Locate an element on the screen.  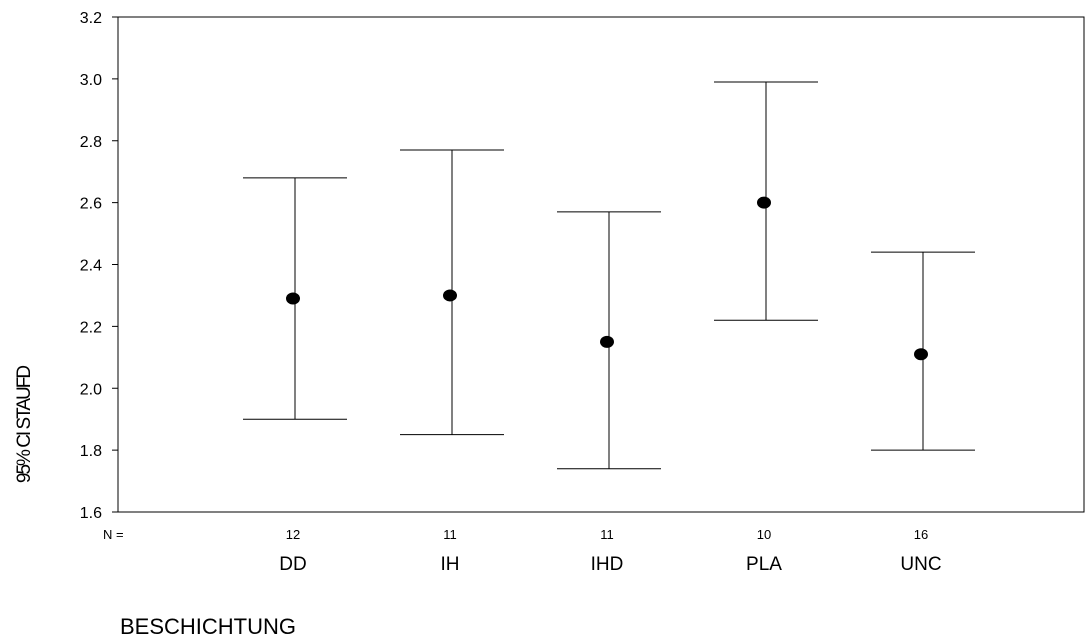
x-category-label: UNC is located at coordinates (920, 564).